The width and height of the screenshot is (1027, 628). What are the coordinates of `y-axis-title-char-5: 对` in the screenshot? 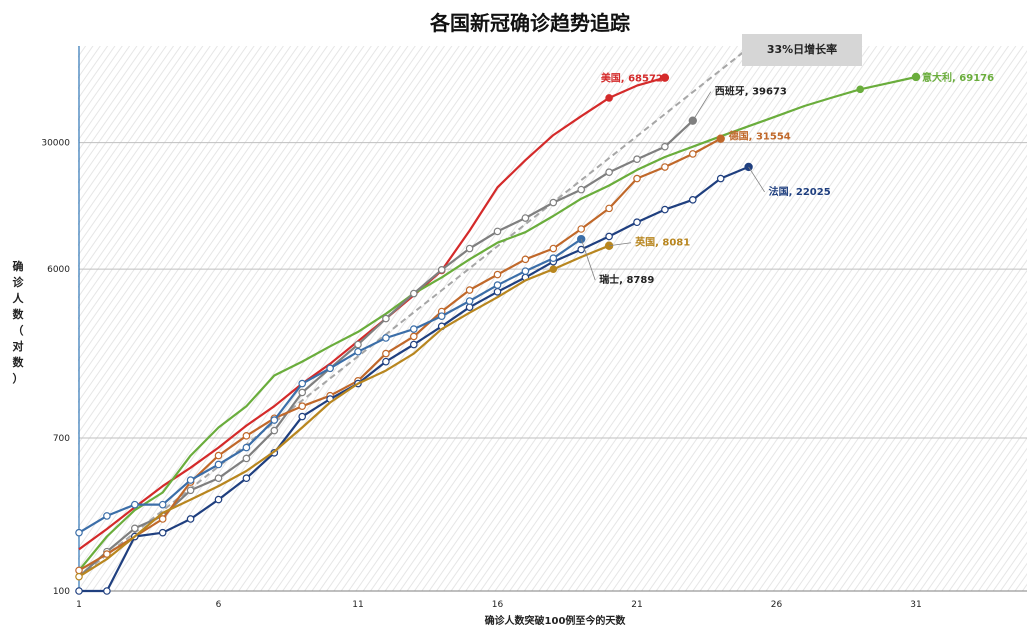 It's located at (18, 346).